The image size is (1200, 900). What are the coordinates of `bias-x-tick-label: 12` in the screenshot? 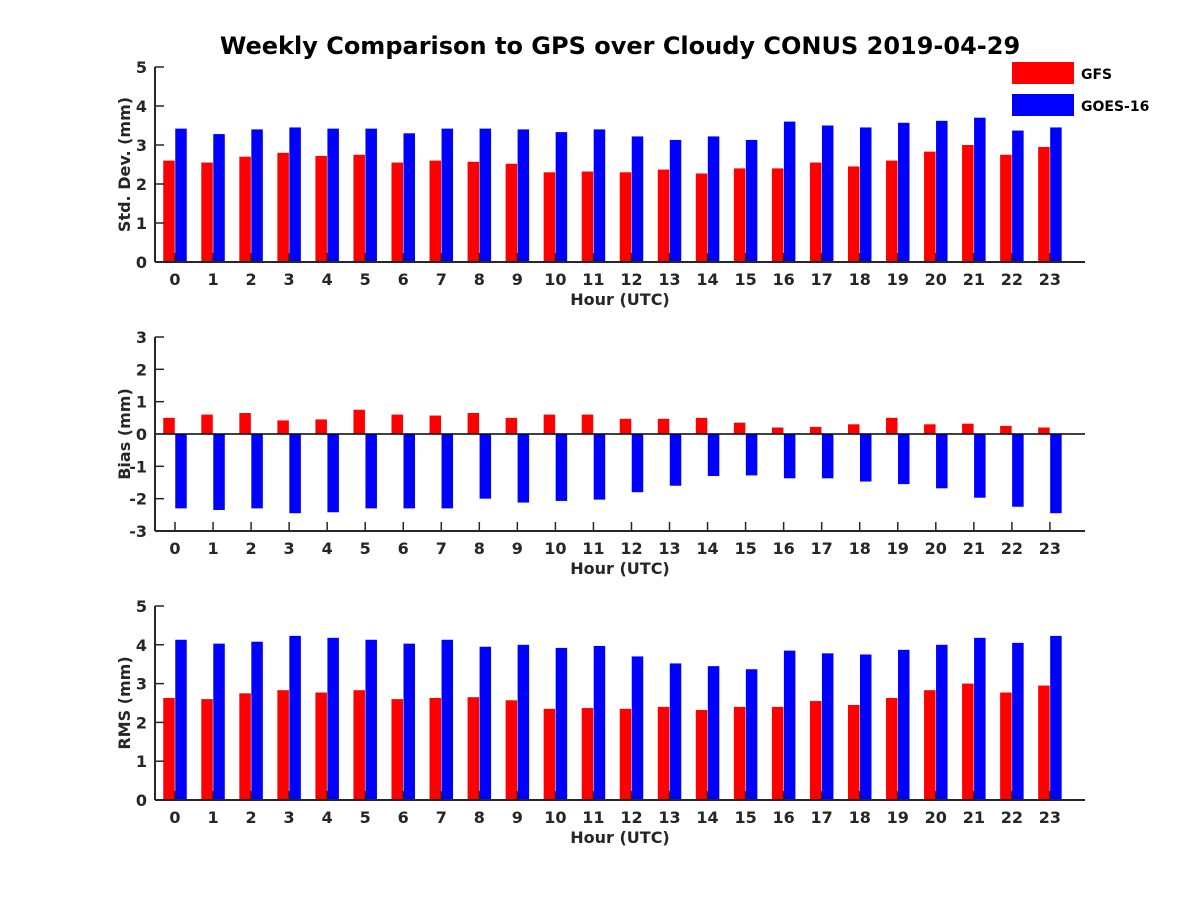 It's located at (631, 548).